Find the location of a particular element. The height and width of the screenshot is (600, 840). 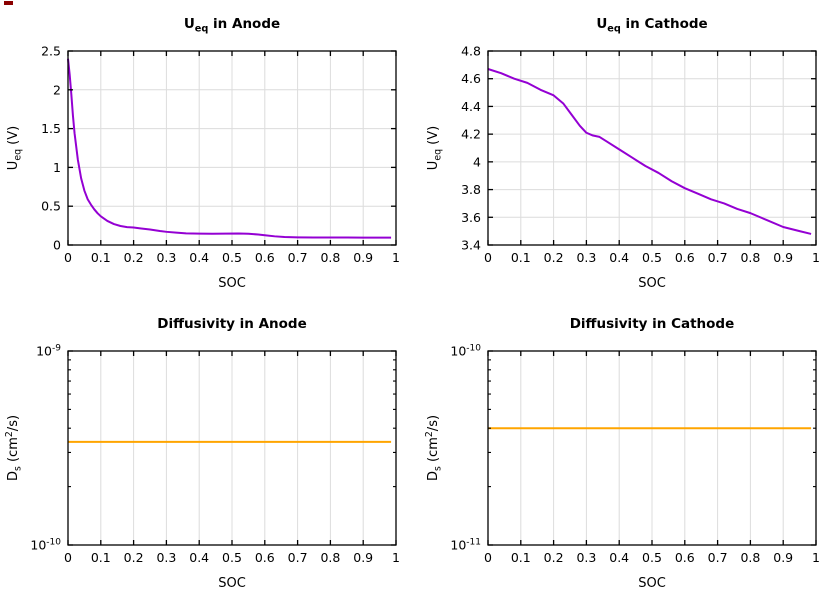

y-tick-label: 4.6 is located at coordinates (471, 78).